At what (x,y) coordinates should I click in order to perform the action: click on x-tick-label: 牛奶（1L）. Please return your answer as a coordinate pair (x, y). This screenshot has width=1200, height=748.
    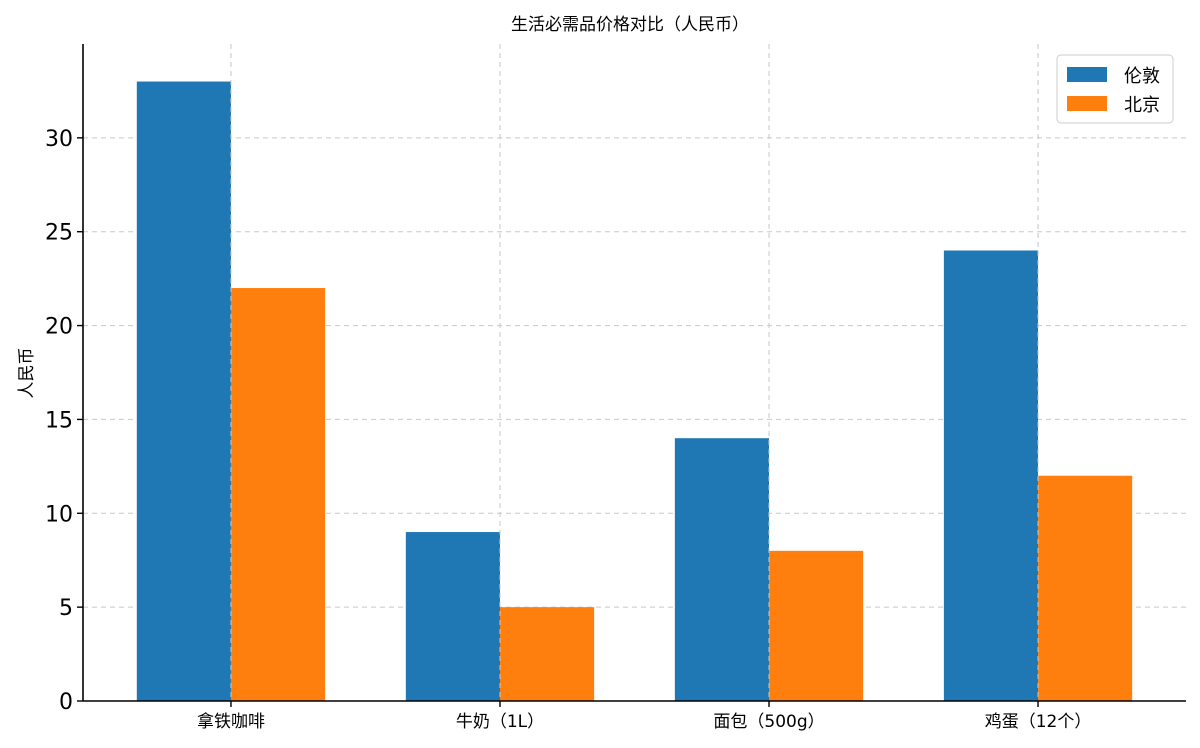
    Looking at the image, I should click on (500, 722).